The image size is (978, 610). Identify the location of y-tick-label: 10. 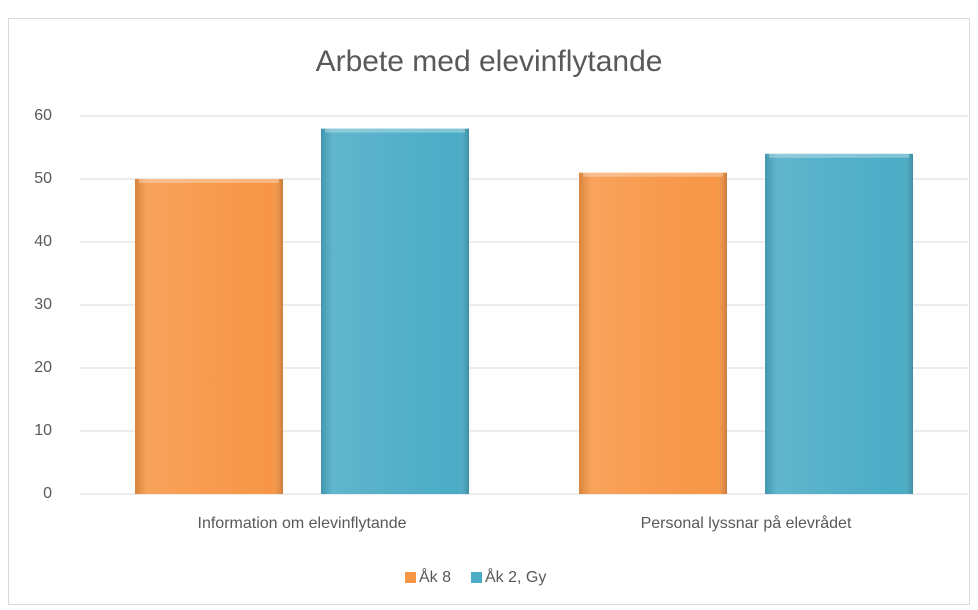
(43, 430).